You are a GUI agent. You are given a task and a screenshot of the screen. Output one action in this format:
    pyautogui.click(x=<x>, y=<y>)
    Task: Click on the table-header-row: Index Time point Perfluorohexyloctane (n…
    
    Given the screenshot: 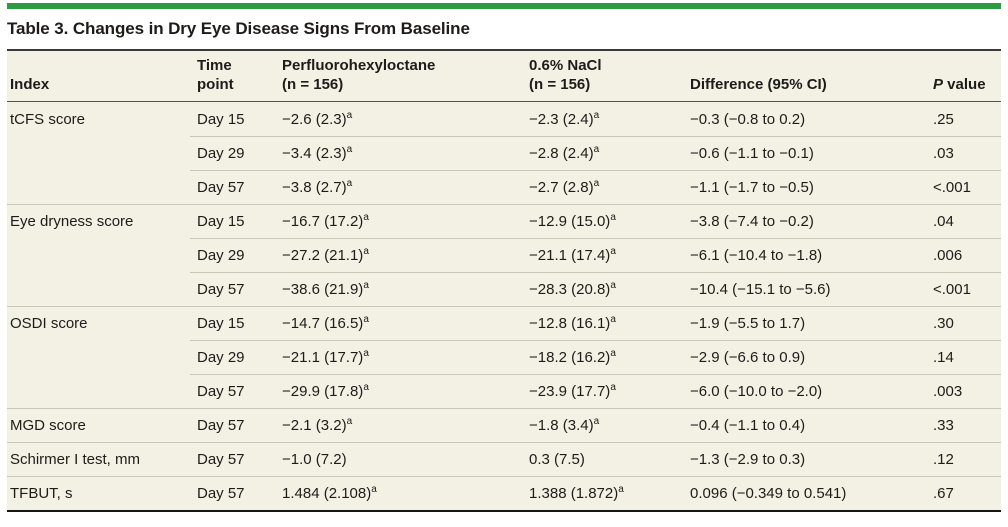 What is the action you would take?
    pyautogui.click(x=504, y=76)
    